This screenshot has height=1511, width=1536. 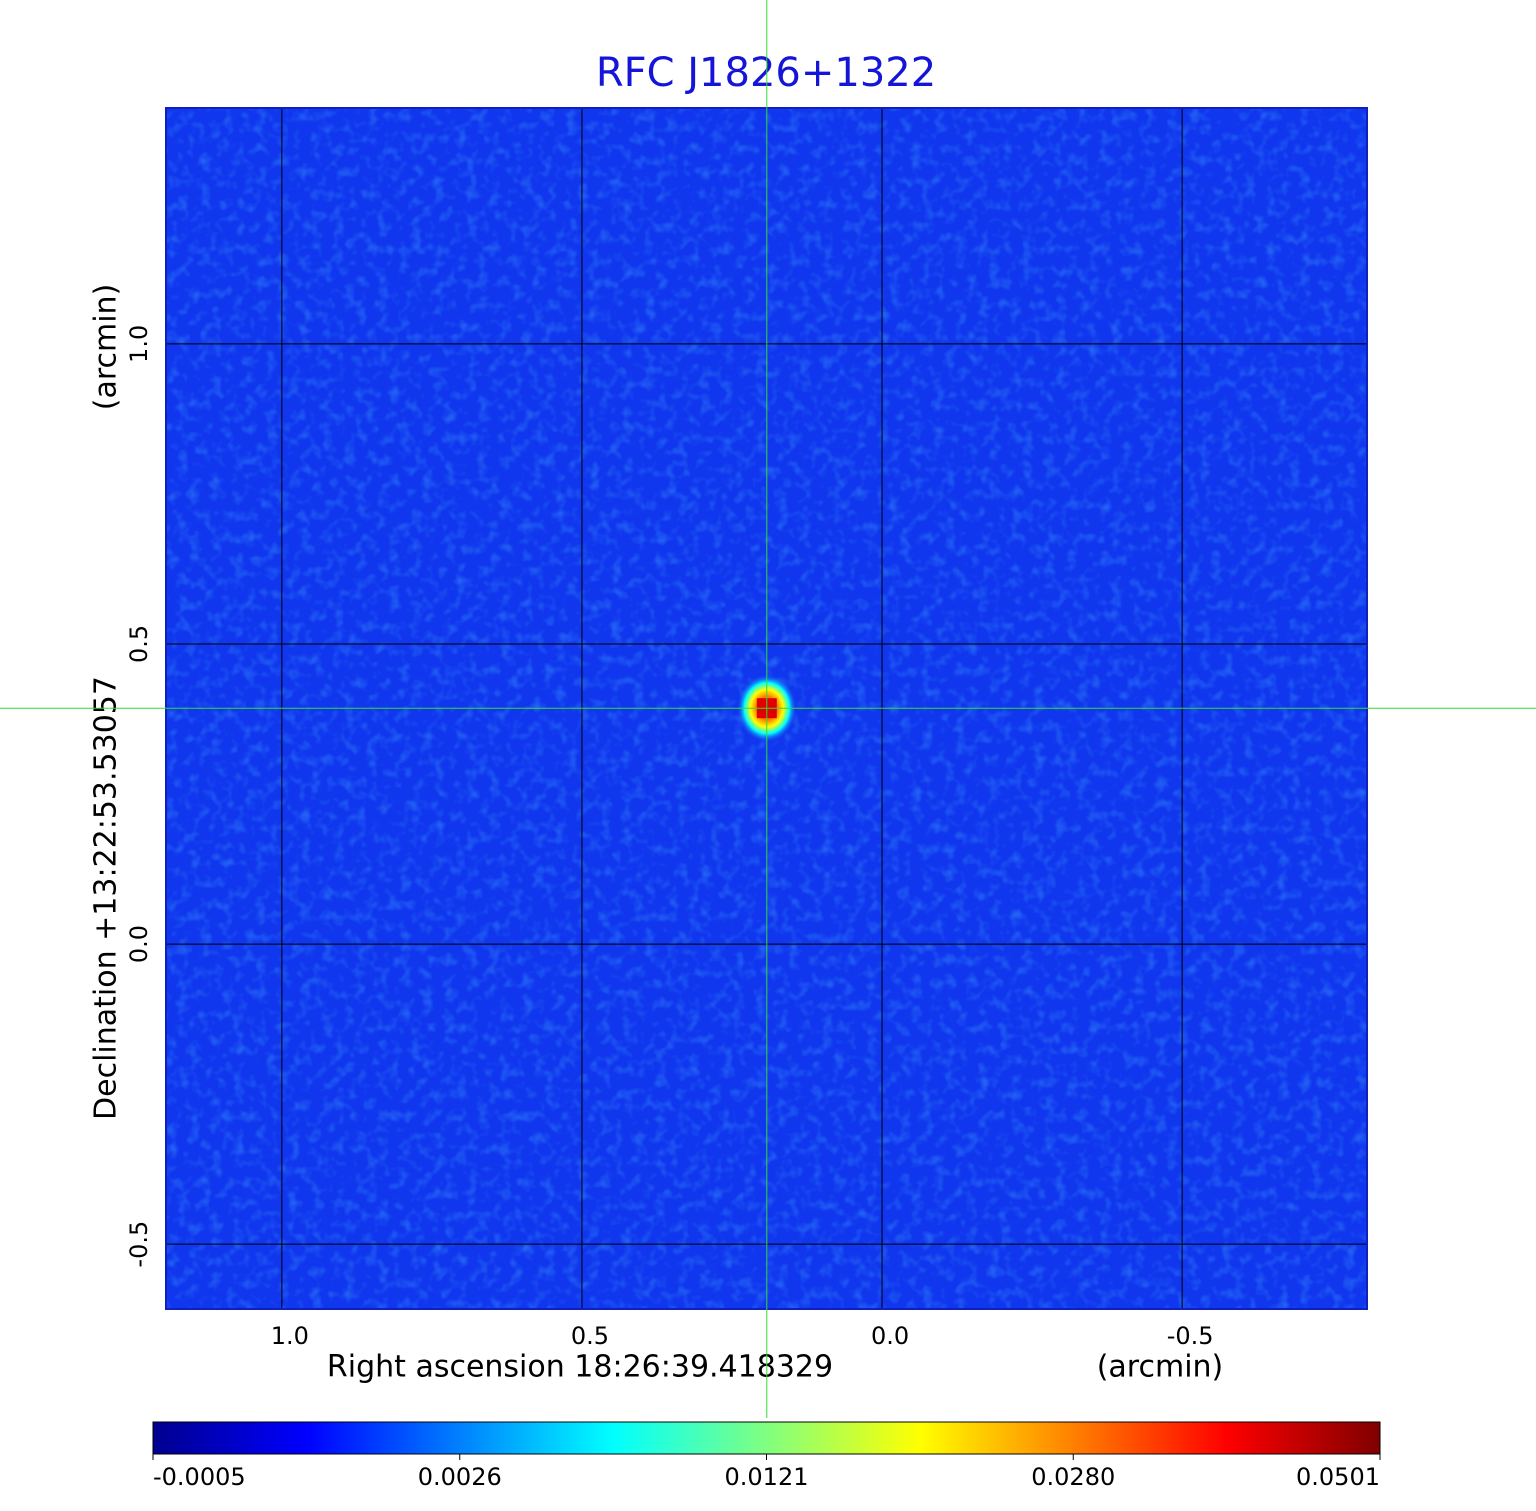 What do you see at coordinates (580, 1367) in the screenshot?
I see `x-axis-label: Right ascension 18:26:39.418329` at bounding box center [580, 1367].